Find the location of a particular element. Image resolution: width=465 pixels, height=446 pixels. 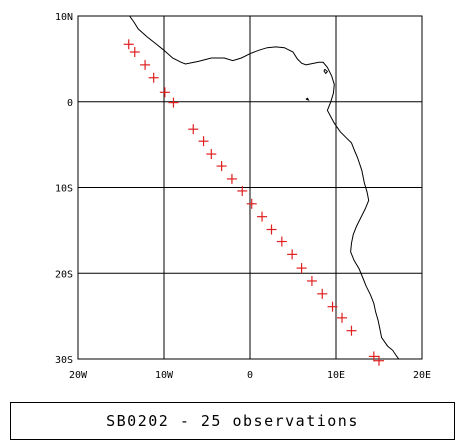

y-tick-label: 30S is located at coordinates (64, 360).